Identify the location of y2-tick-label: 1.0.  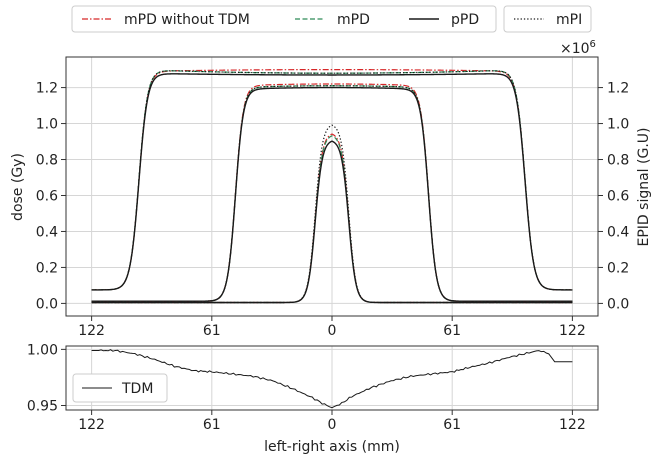
(618, 125).